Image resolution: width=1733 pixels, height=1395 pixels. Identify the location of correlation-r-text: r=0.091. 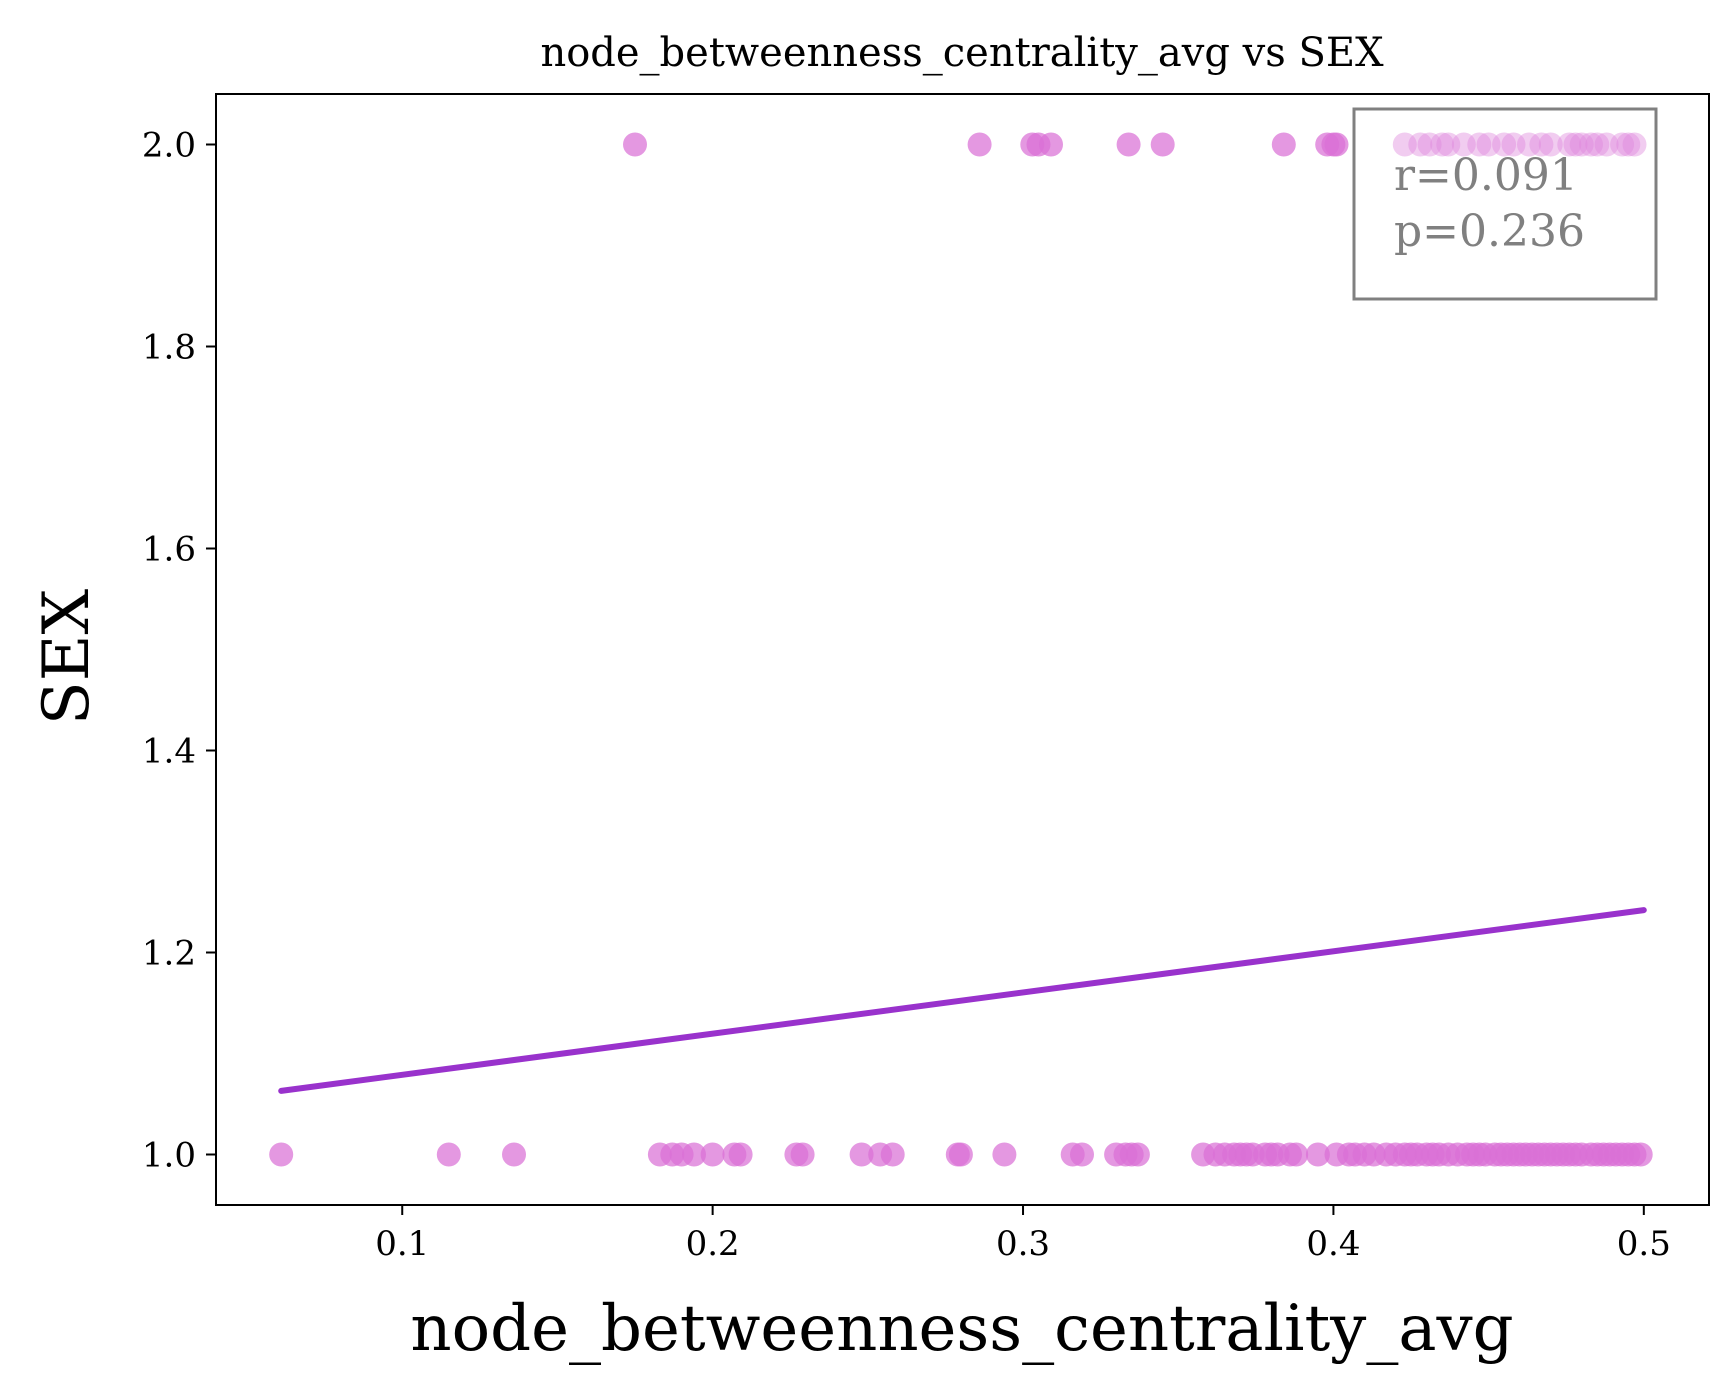
(1486, 175).